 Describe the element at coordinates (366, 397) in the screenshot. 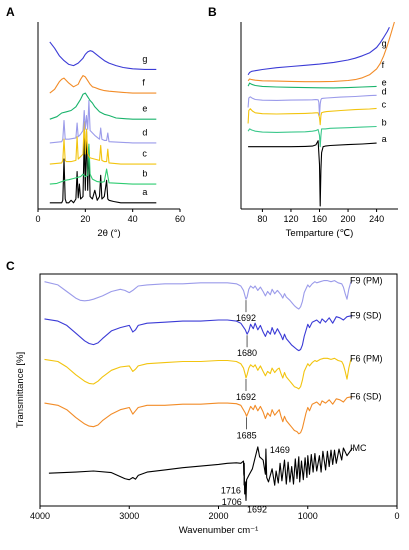

I see `panel-c-series-label: F6 (SD)` at that location.